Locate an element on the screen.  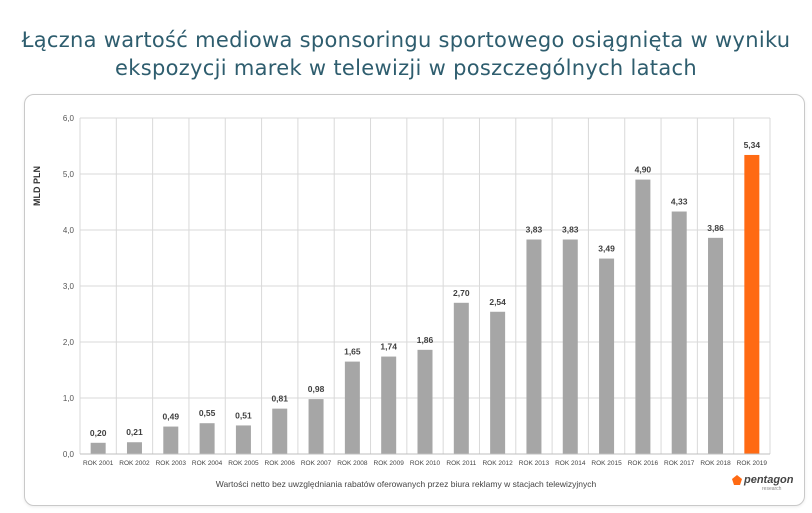
bar-data-label: 0,98 is located at coordinates (316, 389).